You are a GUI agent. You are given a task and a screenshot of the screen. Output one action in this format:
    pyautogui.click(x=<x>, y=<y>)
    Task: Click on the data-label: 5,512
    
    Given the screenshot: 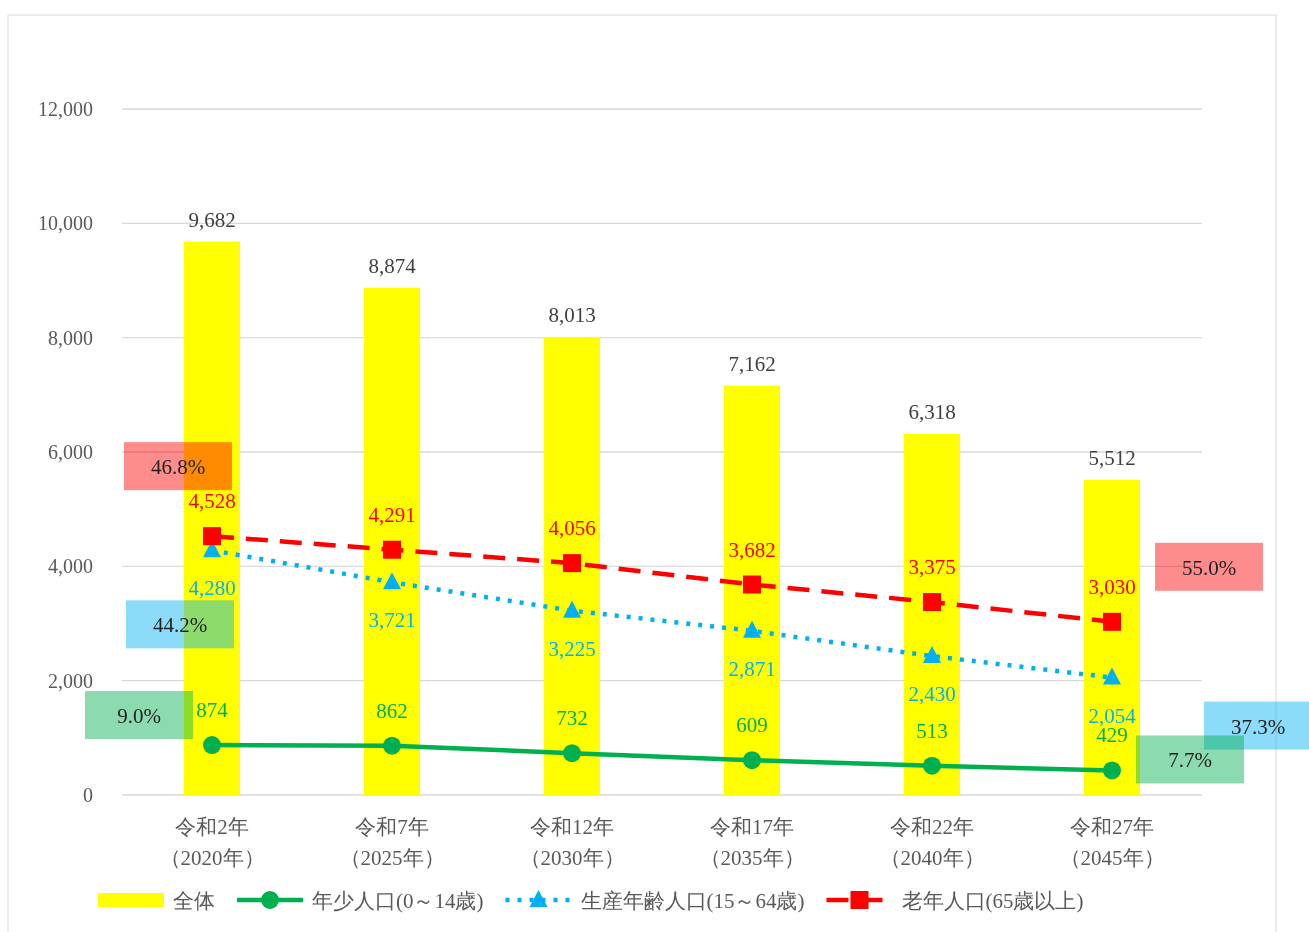 What is the action you would take?
    pyautogui.click(x=1112, y=457)
    